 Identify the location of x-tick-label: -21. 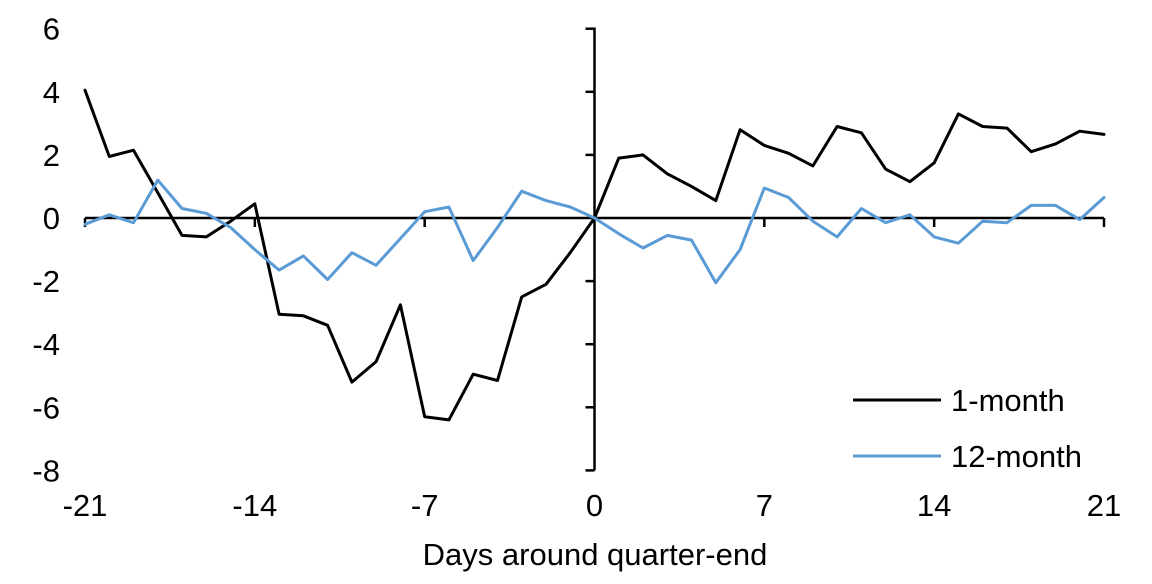
(85, 505).